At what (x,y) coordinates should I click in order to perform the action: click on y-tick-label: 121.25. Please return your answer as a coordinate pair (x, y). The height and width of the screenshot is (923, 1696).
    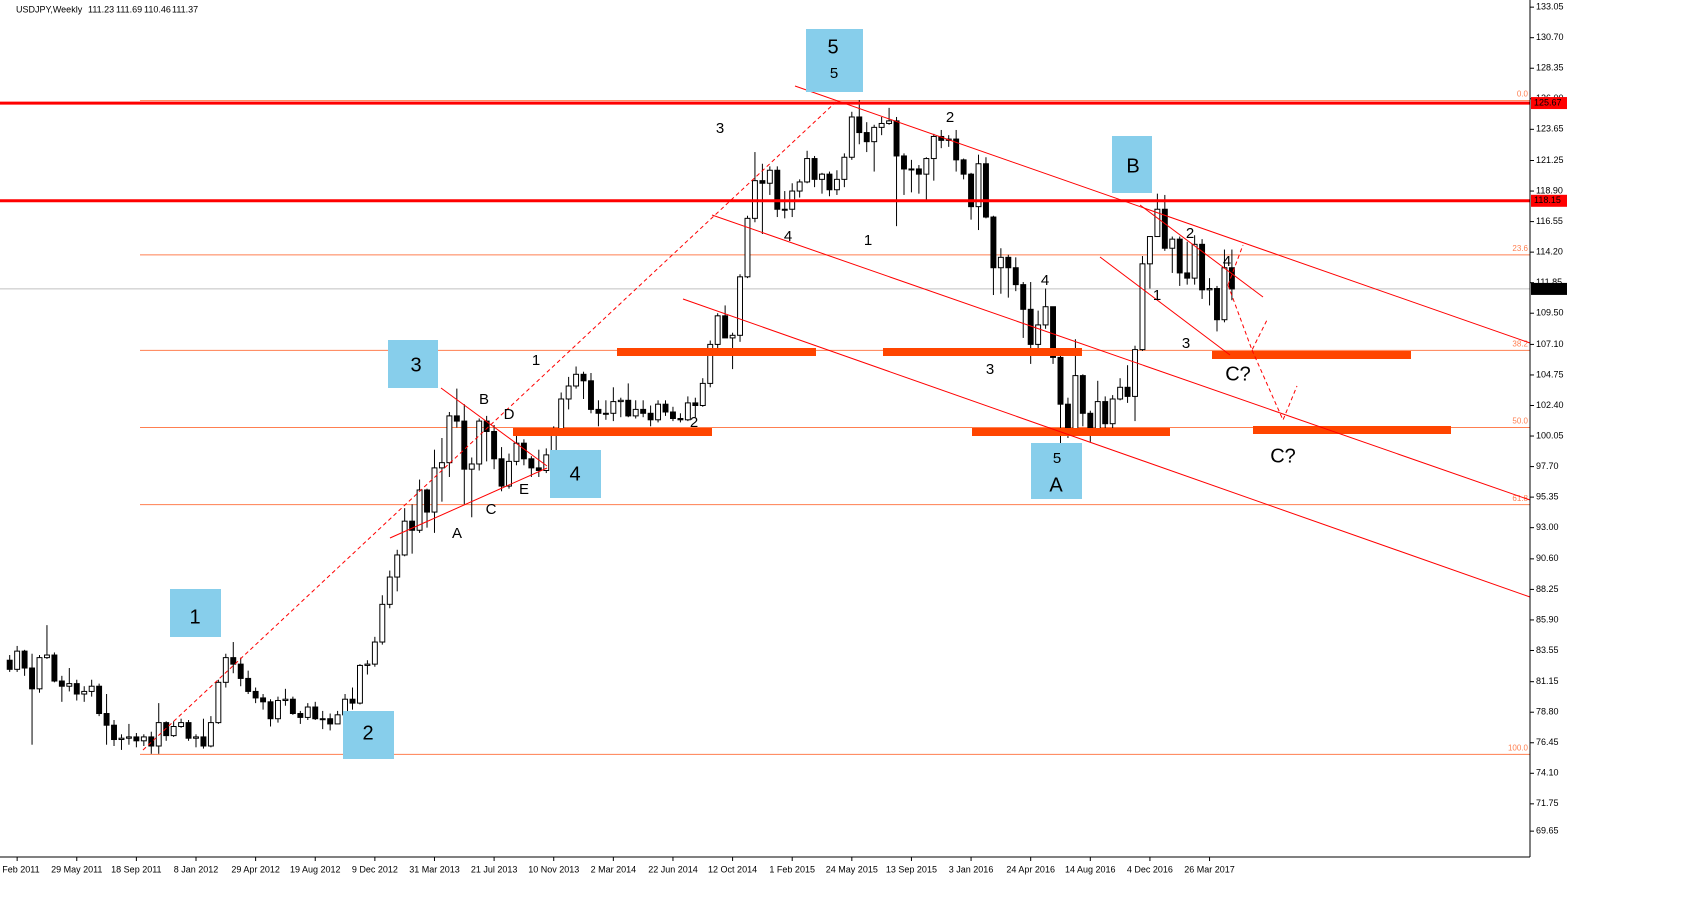
    Looking at the image, I should click on (1550, 160).